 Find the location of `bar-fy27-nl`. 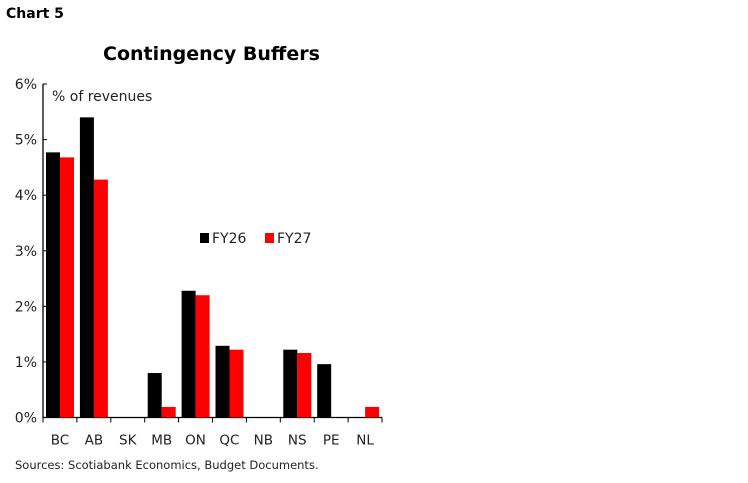

bar-fy27-nl is located at coordinates (372, 412).